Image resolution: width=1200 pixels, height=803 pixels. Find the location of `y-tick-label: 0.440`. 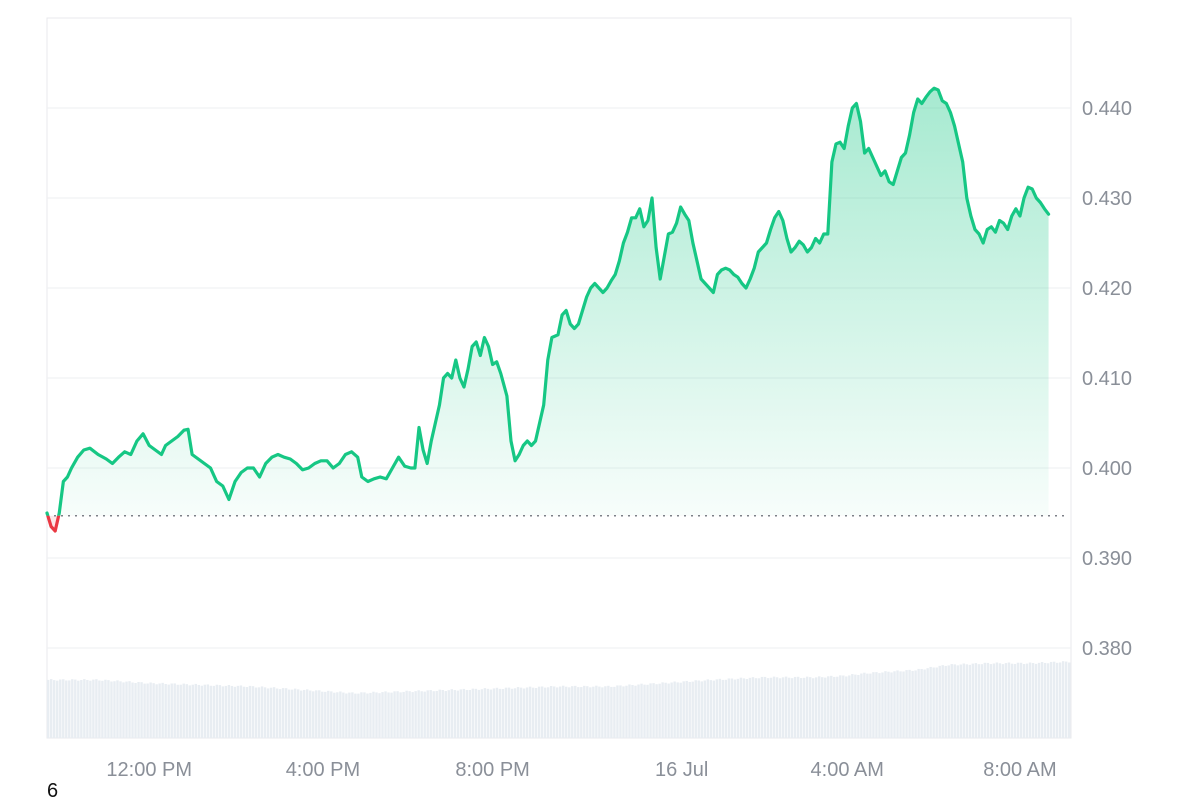

y-tick-label: 0.440 is located at coordinates (1107, 109).